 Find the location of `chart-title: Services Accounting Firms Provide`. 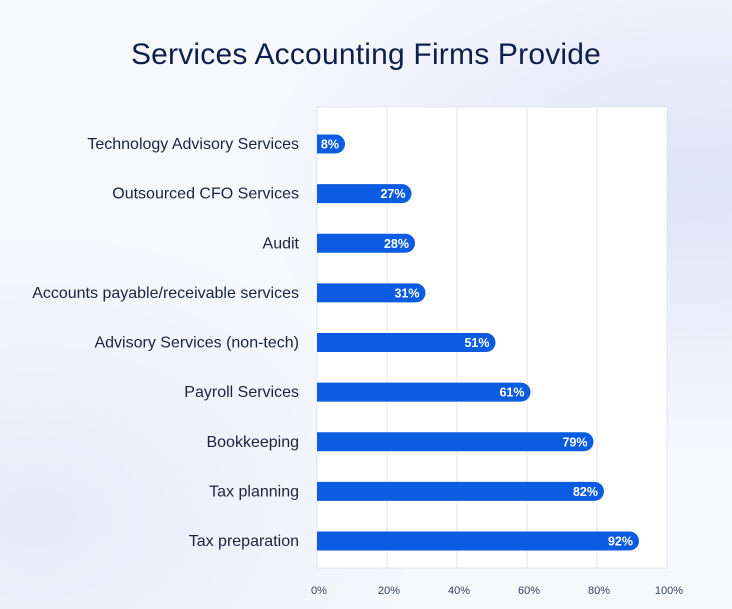

chart-title: Services Accounting Firms Provide is located at coordinates (366, 54).